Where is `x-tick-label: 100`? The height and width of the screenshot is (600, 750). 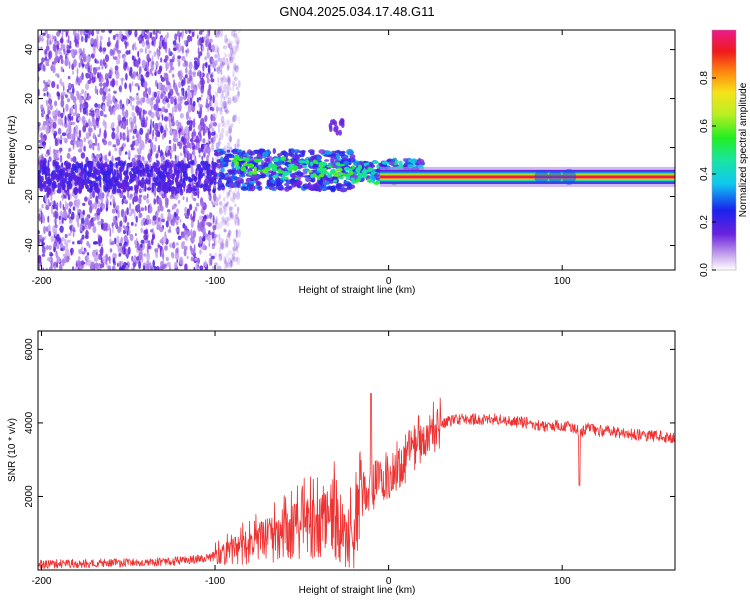
x-tick-label: 100 is located at coordinates (562, 581).